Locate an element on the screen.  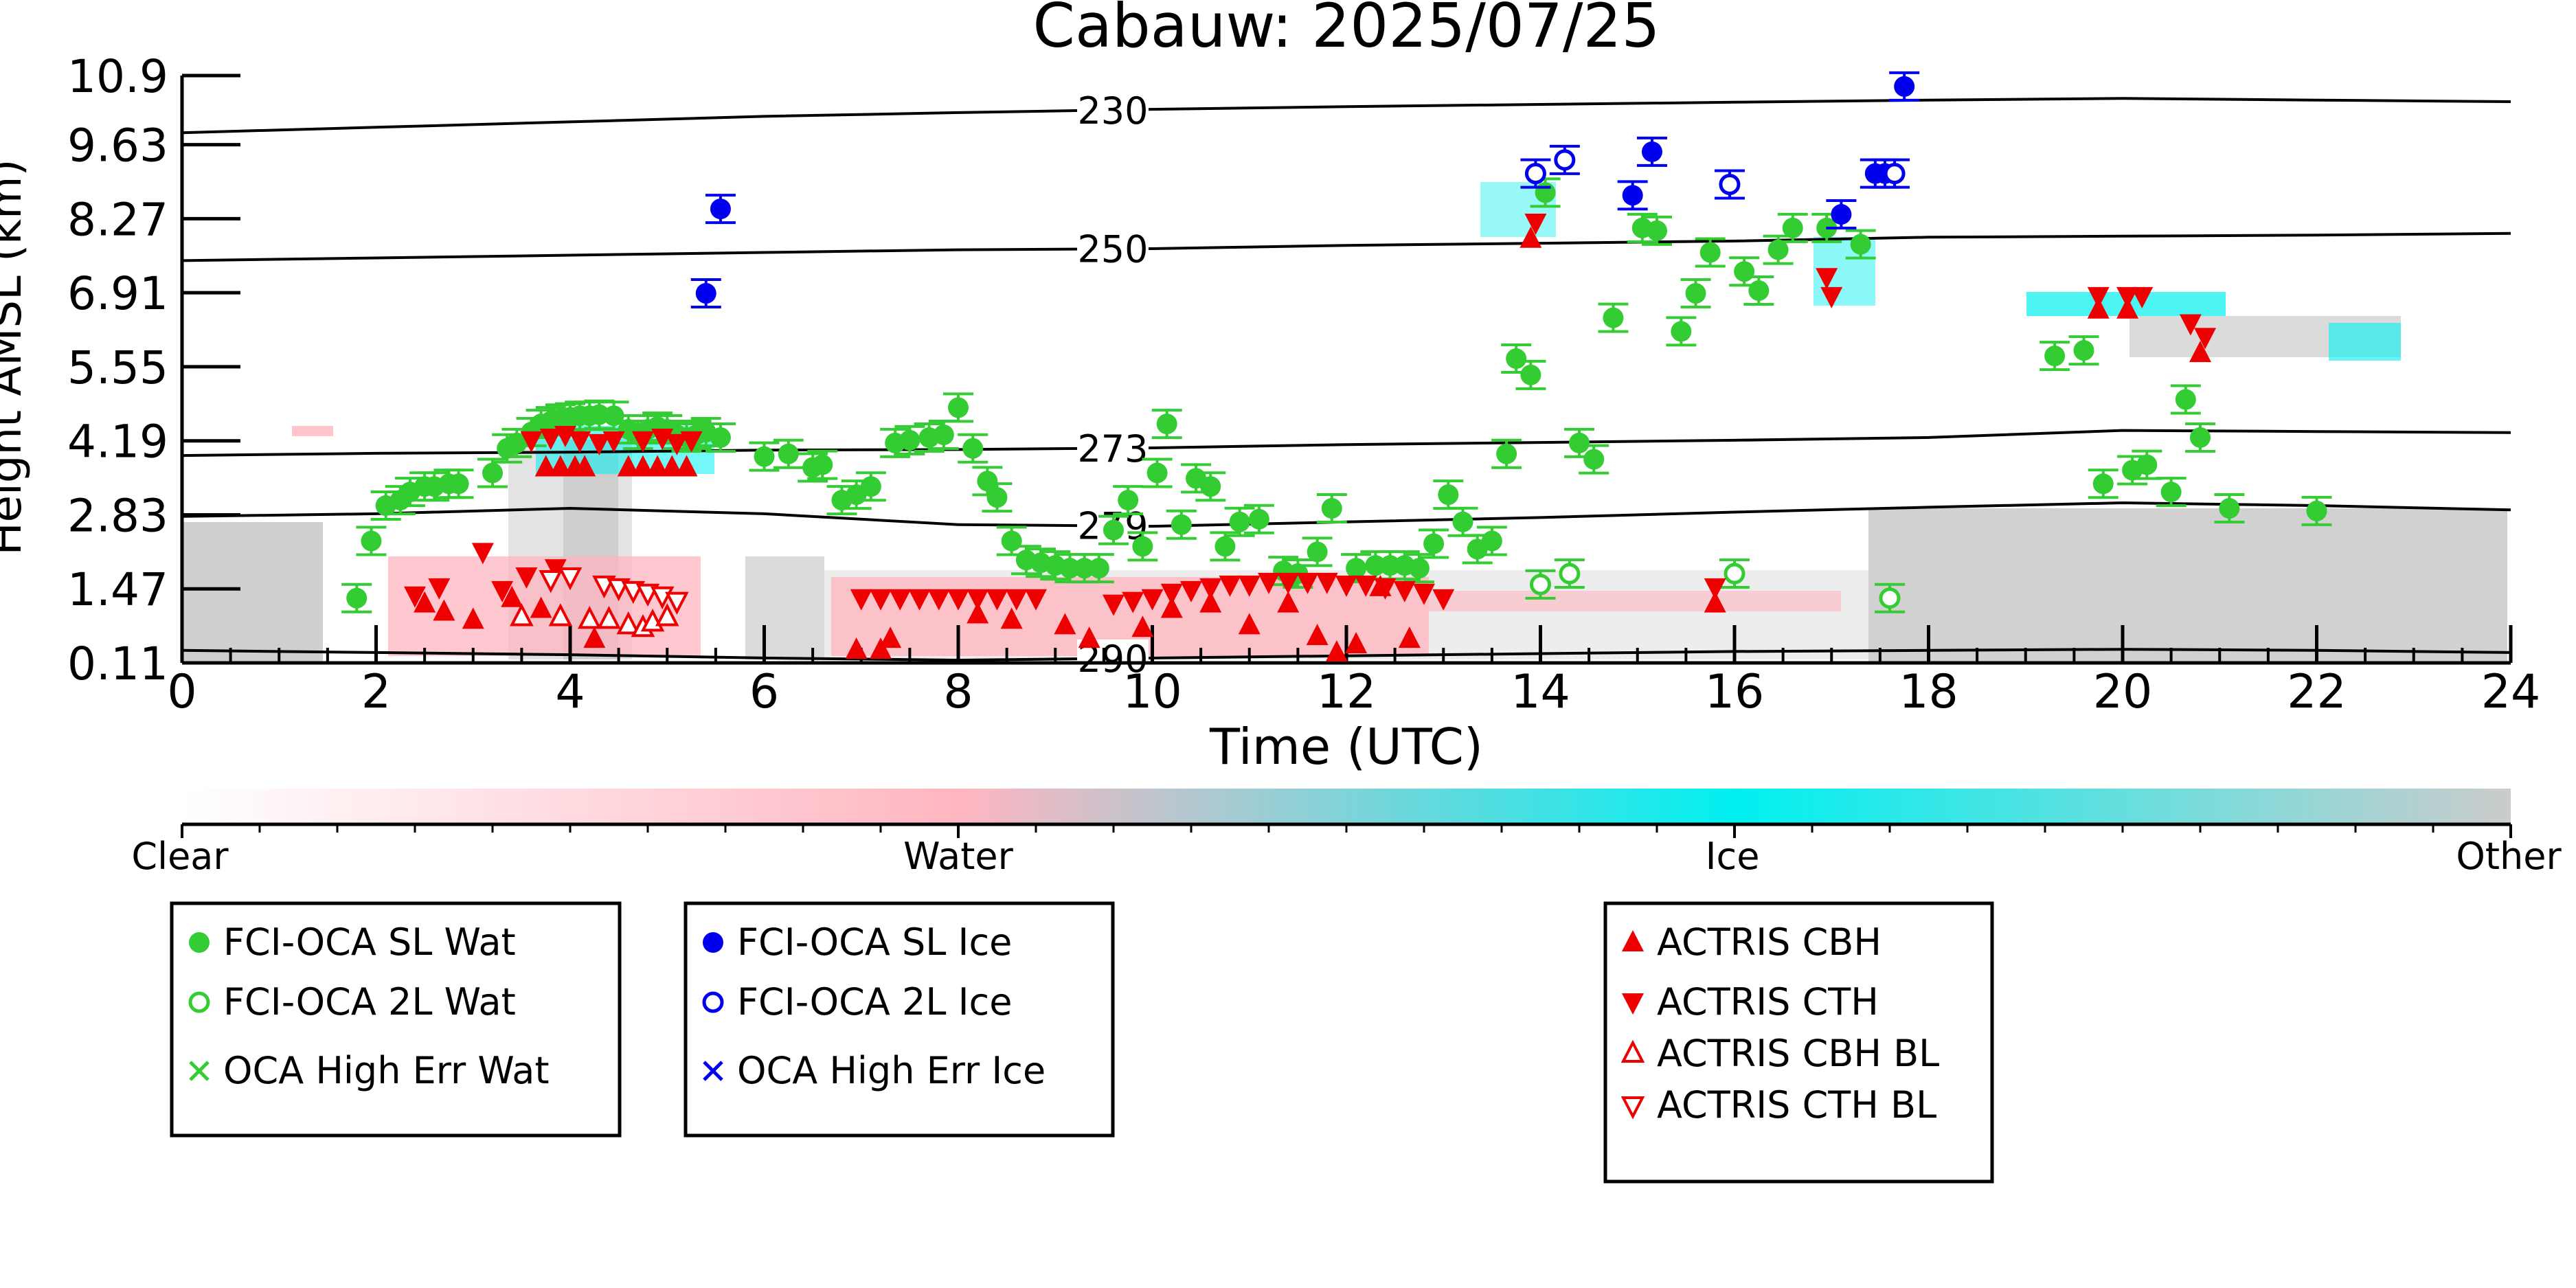
series-fci-oca-2l-wat is located at coordinates (1715, 585).